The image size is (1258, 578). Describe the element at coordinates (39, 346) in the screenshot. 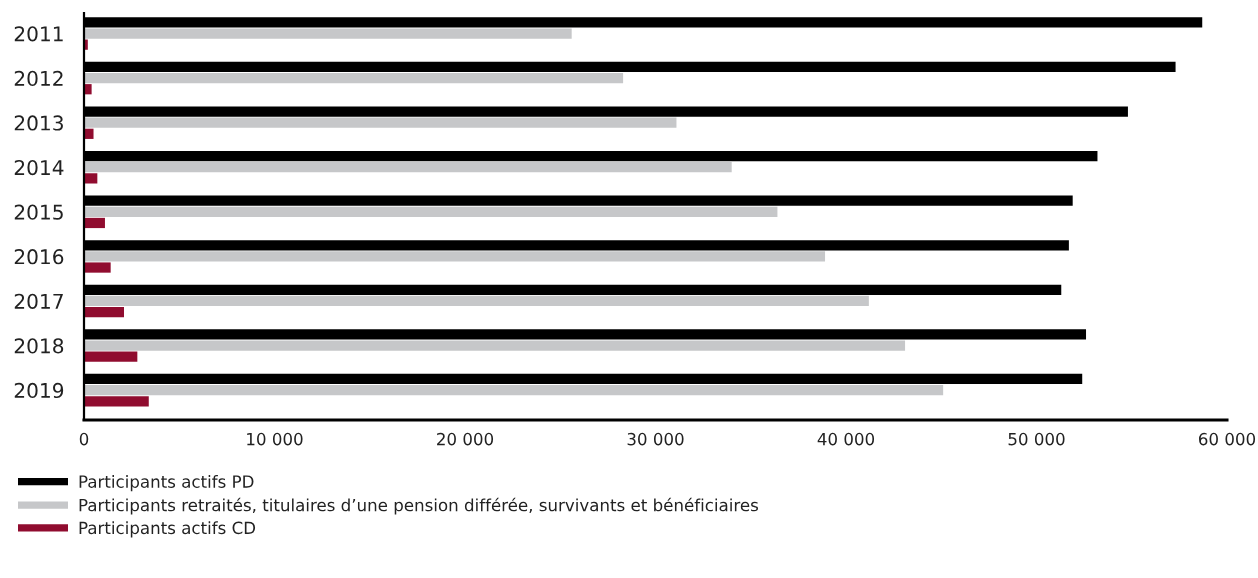

I see `y-tick-label: 2018` at that location.